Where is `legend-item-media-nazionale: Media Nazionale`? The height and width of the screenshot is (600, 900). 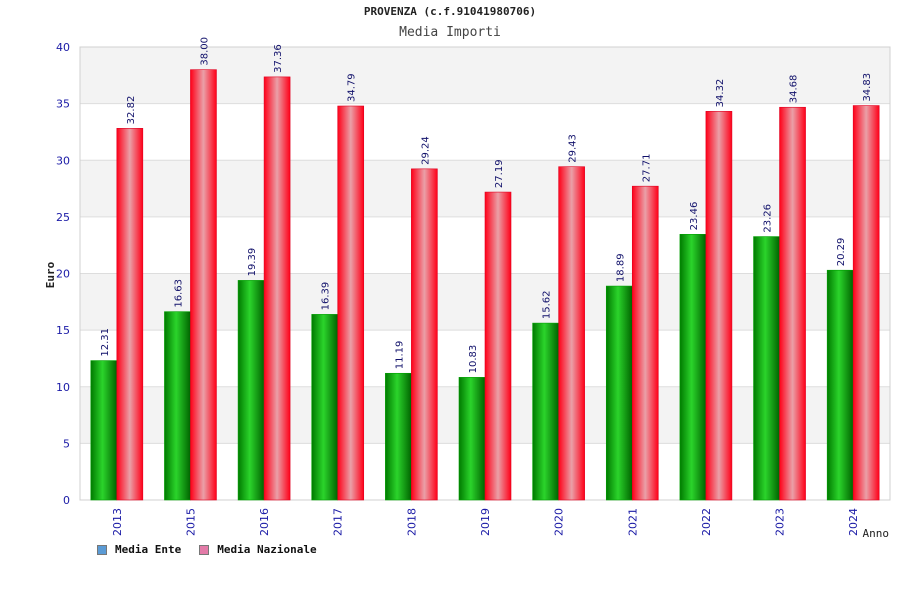
legend-item-media-nazionale: Media Nazionale is located at coordinates (258, 549).